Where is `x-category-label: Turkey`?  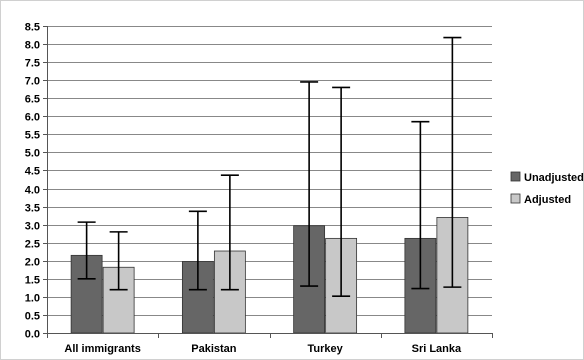 x-category-label: Turkey is located at coordinates (325, 349).